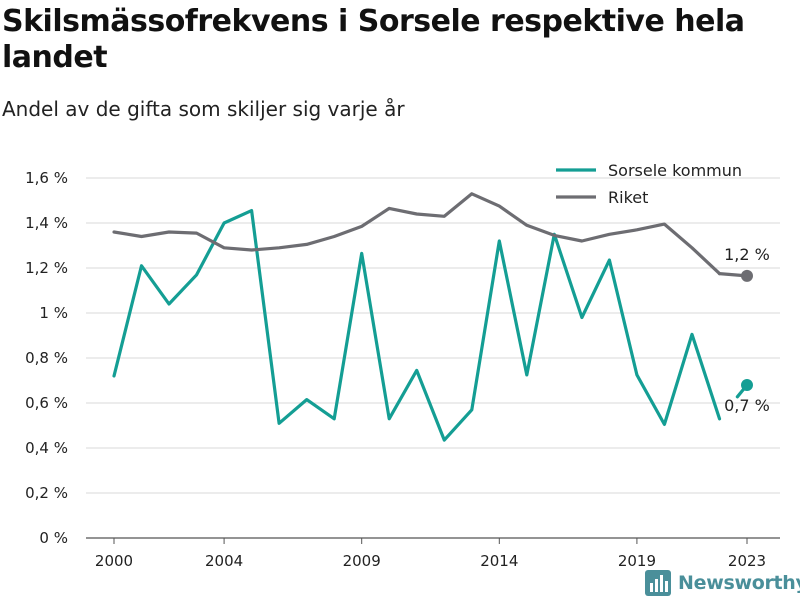 This screenshot has height=600, width=800. I want to click on y-tick-label: 0,2 %, so click(46, 493).